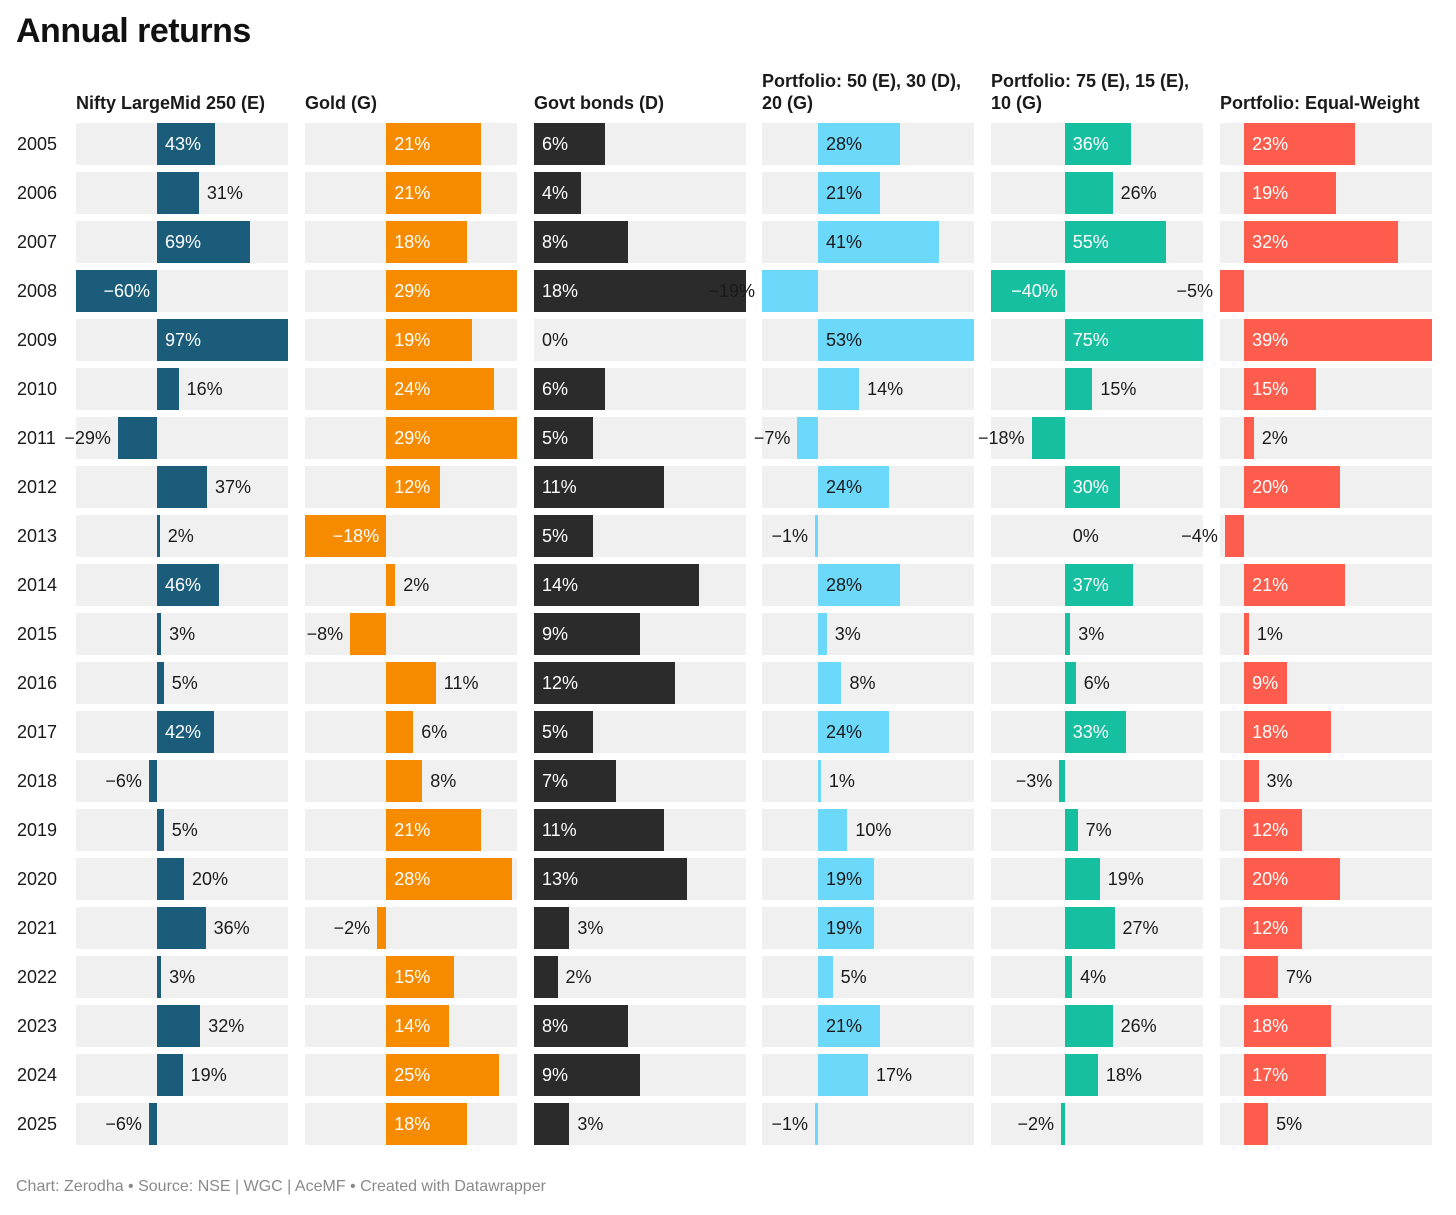 This screenshot has height=1215, width=1456. What do you see at coordinates (1090, 438) in the screenshot?
I see `bar-track: −18%` at bounding box center [1090, 438].